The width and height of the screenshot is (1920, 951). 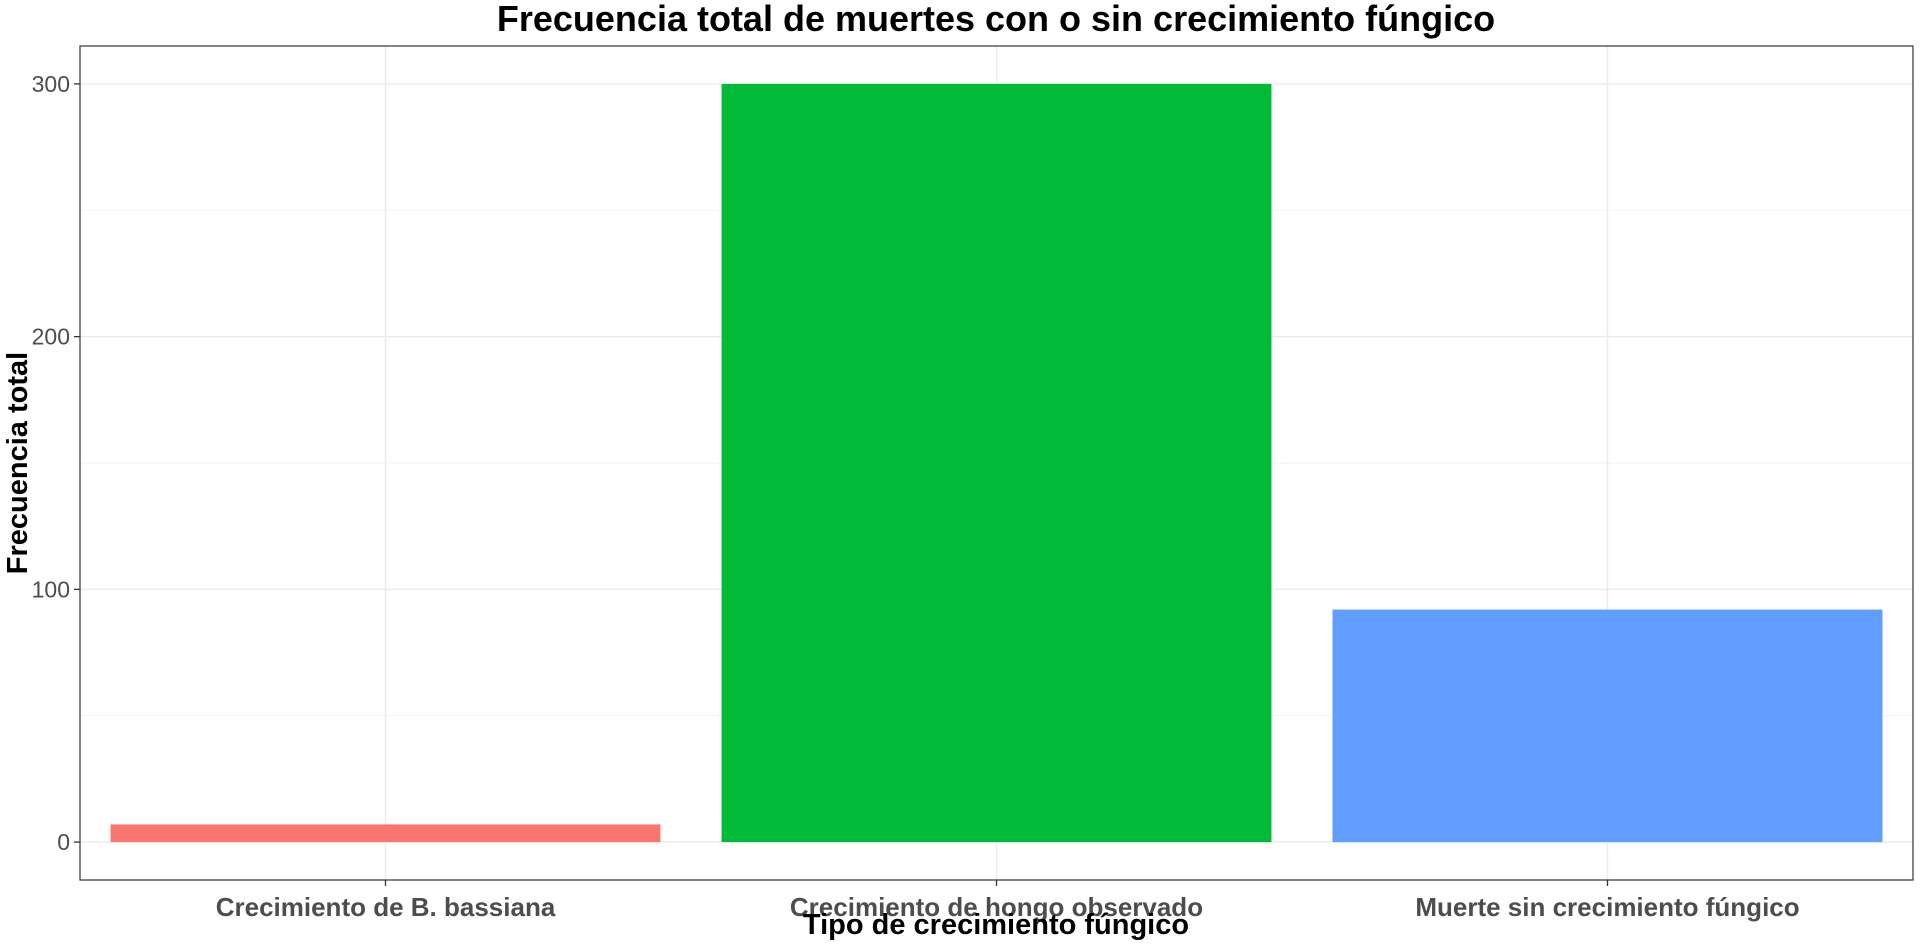 What do you see at coordinates (51, 589) in the screenshot?
I see `y-tick-label-1: 100` at bounding box center [51, 589].